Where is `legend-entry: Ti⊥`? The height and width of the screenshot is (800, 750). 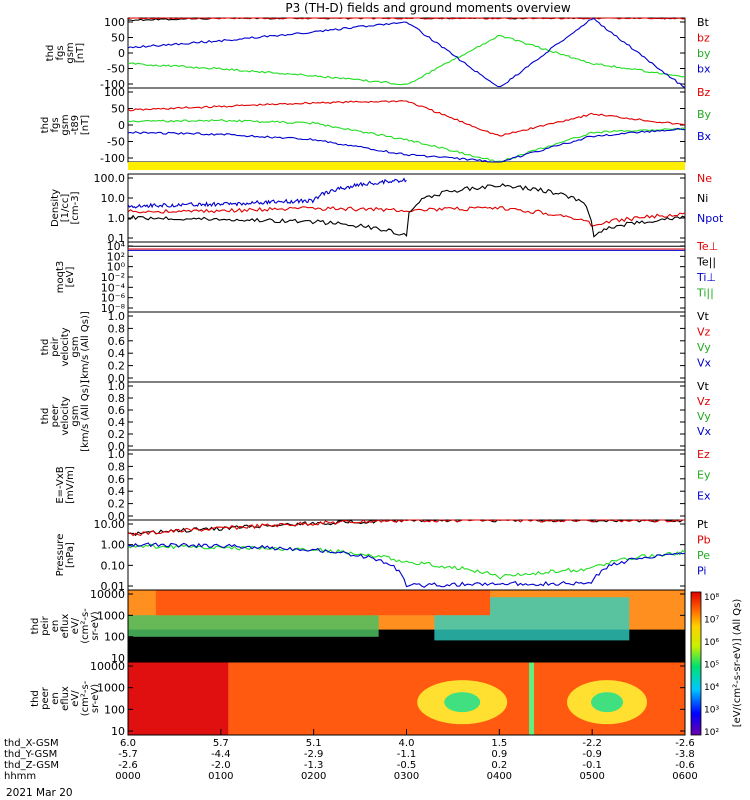
legend-entry: Ti⊥ is located at coordinates (706, 277).